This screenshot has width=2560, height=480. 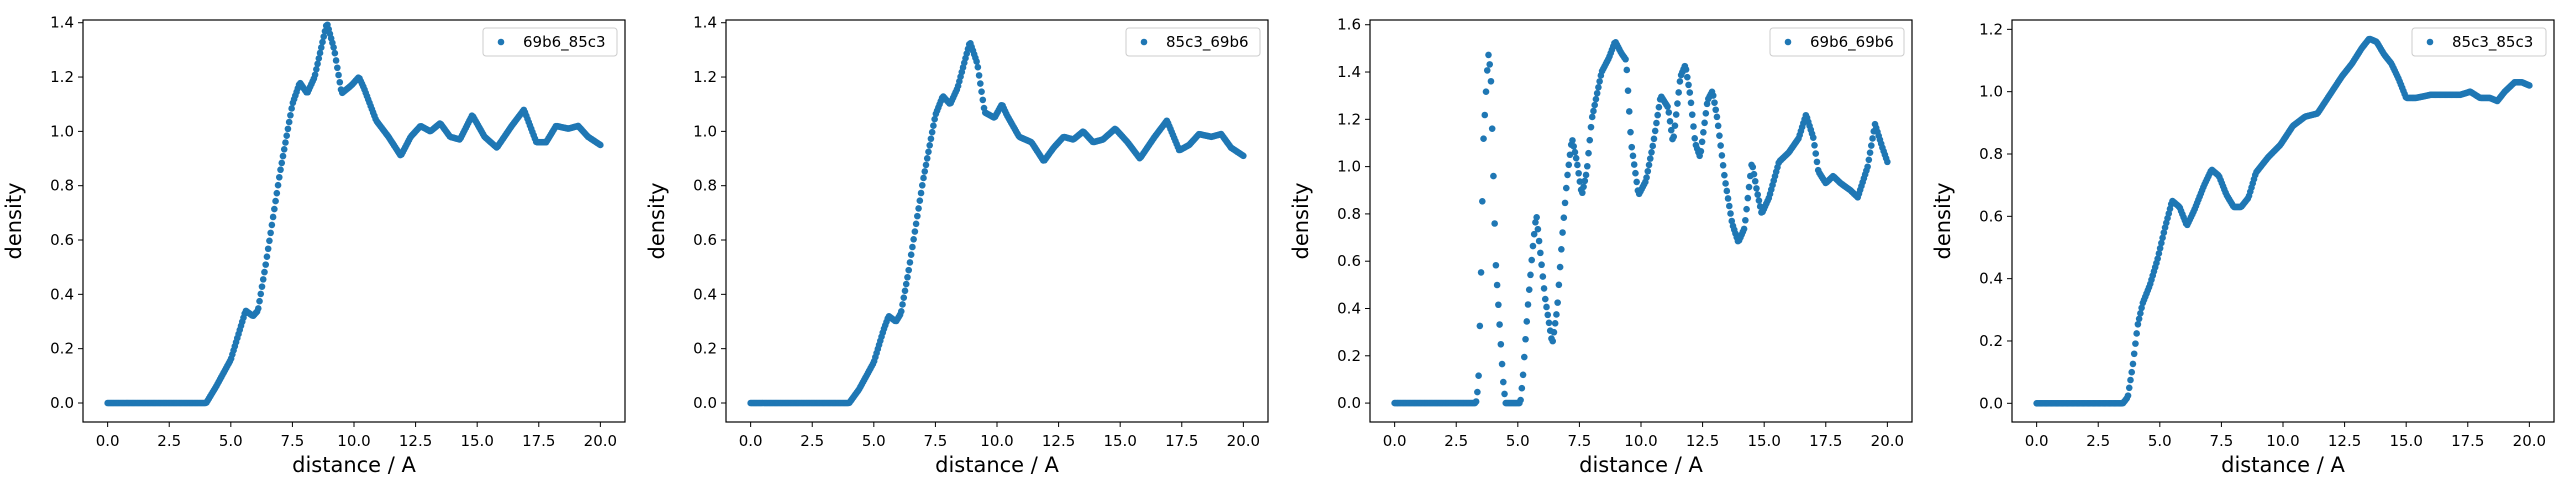 I want to click on x-tick-label: 12.5, so click(x=415, y=441).